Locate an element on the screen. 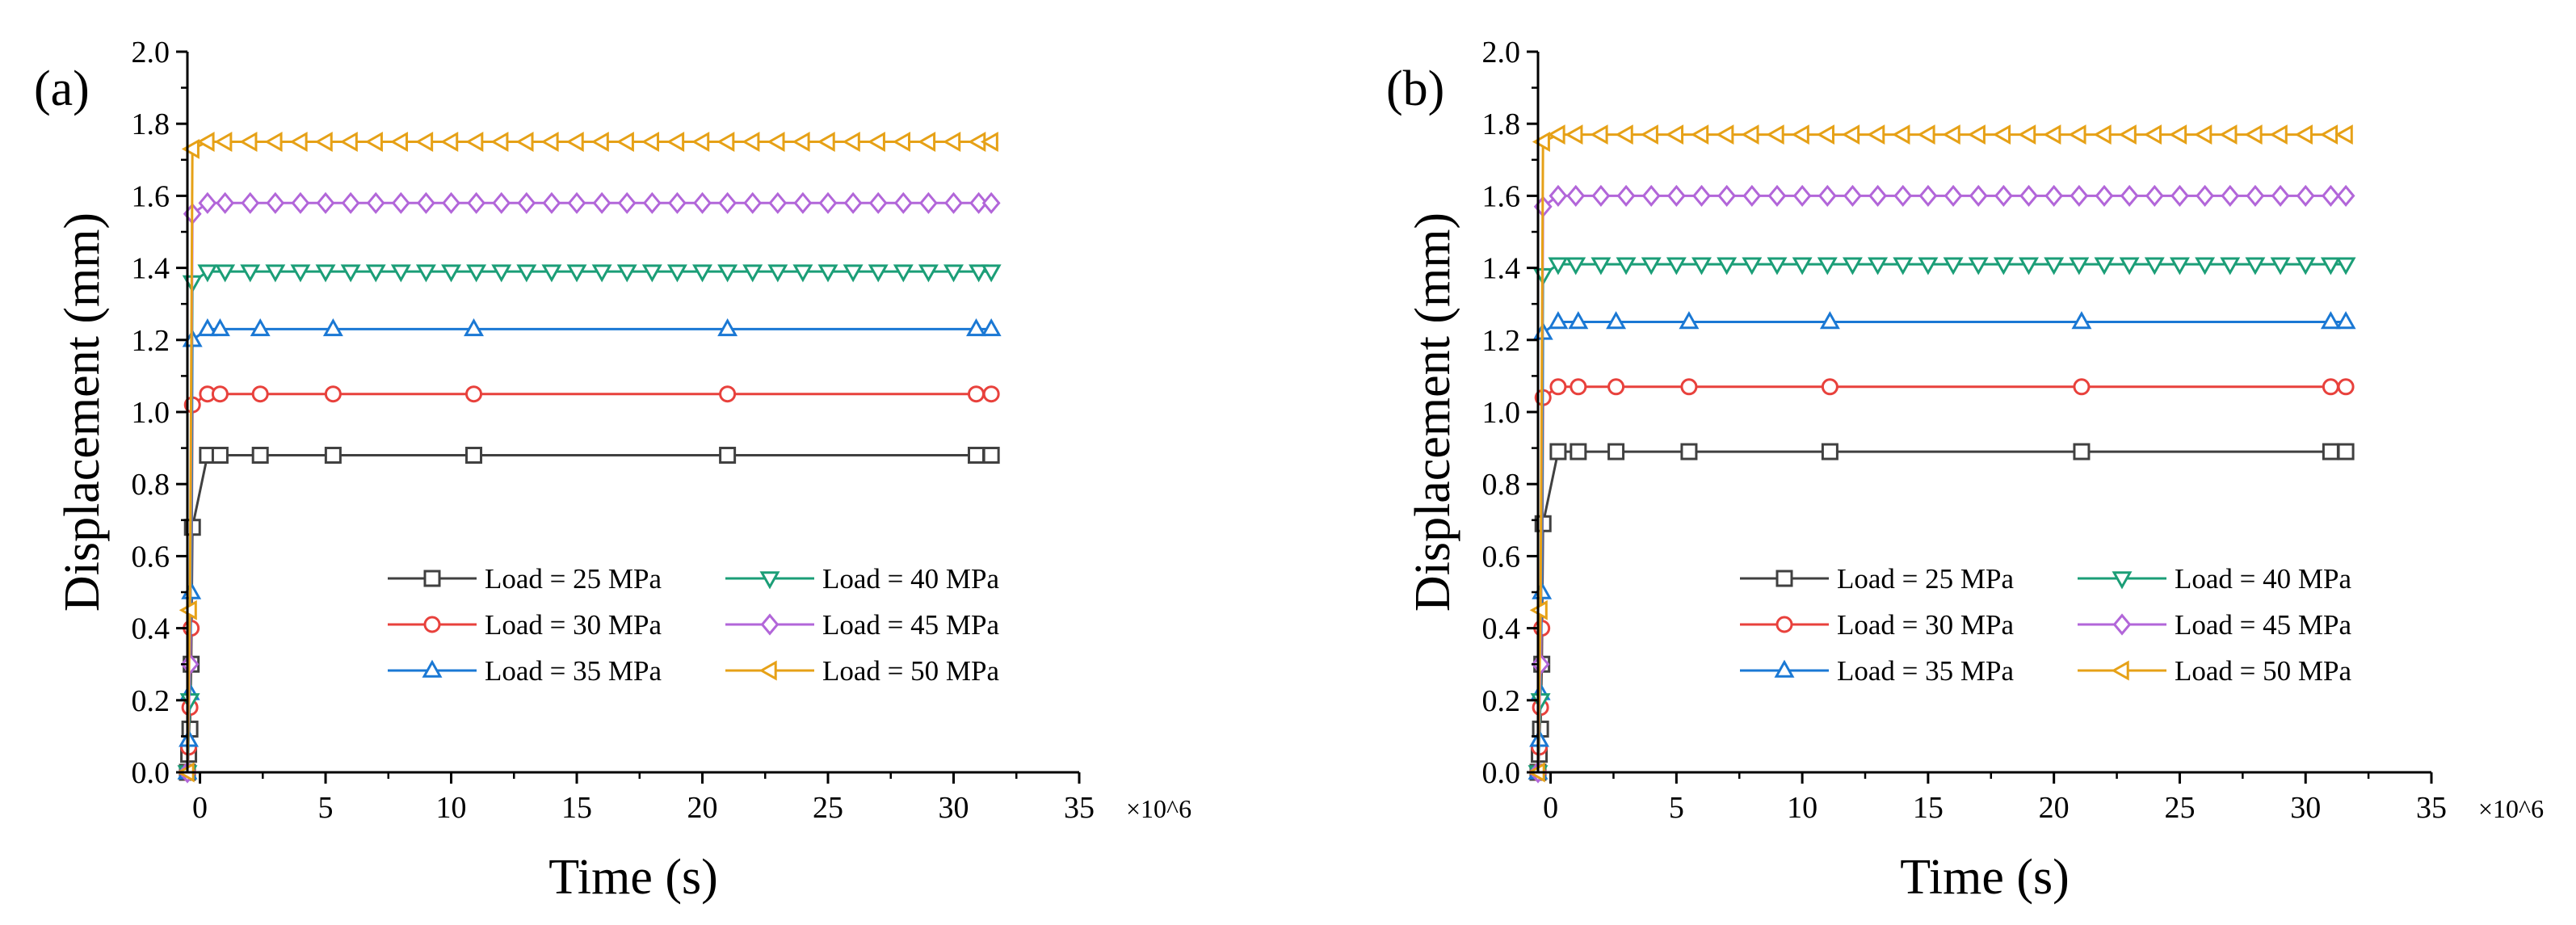 The width and height of the screenshot is (2576, 925). x-tick-label: 0 is located at coordinates (200, 808).